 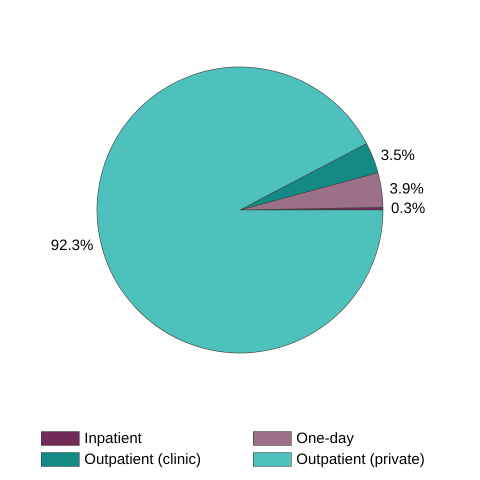 I want to click on data-label: 92.3%, so click(x=72, y=245).